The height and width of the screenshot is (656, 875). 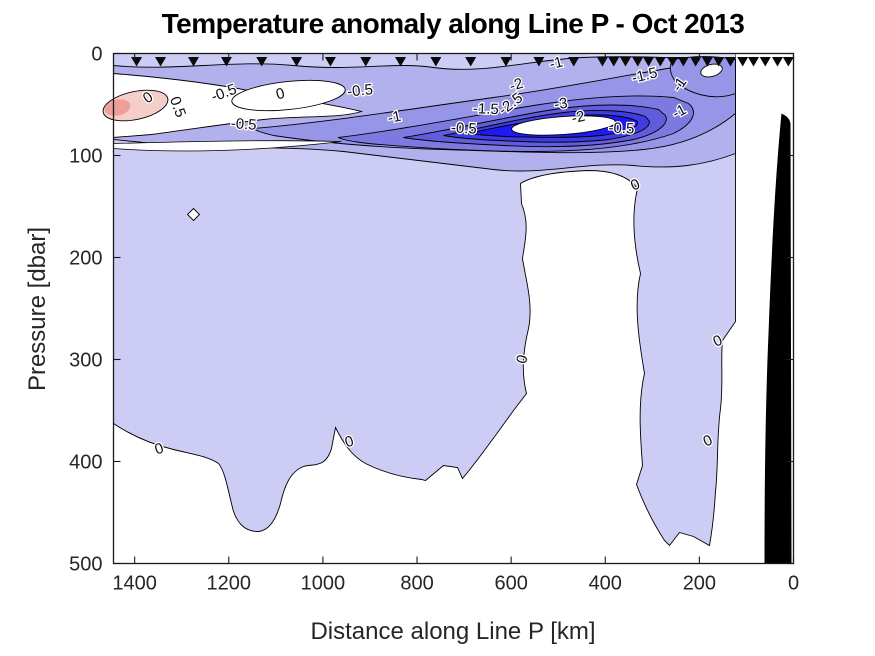 What do you see at coordinates (85, 259) in the screenshot?
I see `y-tick-label: 200` at bounding box center [85, 259].